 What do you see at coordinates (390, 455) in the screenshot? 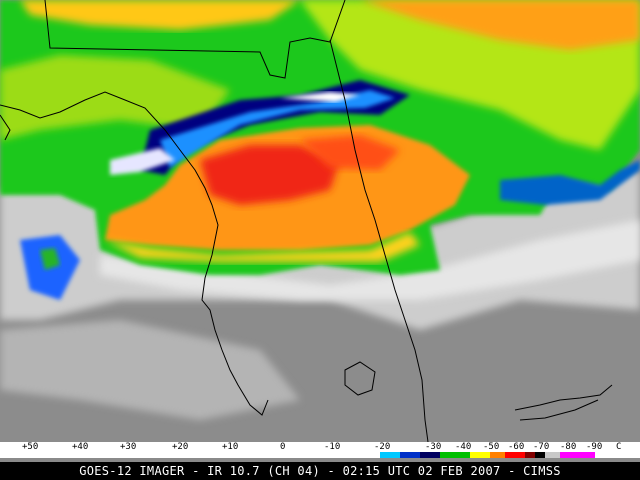
I see `colorbar-swatch-cyan` at bounding box center [390, 455].